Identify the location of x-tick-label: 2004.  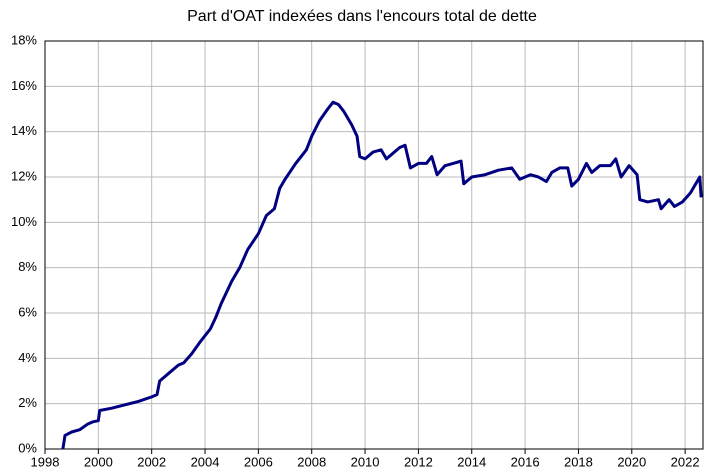
(205, 461).